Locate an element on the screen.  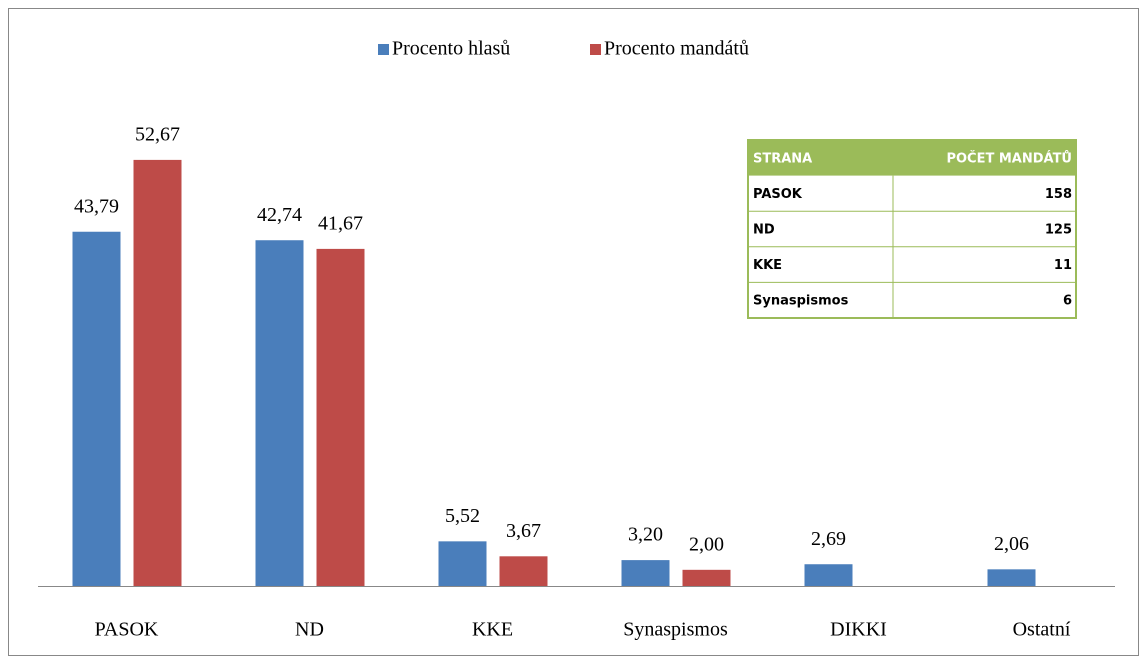
data-label: 3,20 is located at coordinates (645, 535).